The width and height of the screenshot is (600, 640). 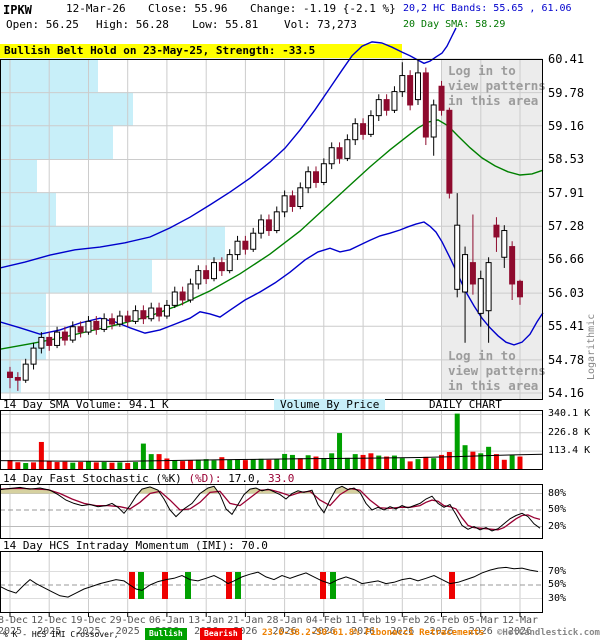 I want to click on axis-label: 60.41, so click(x=566, y=59).